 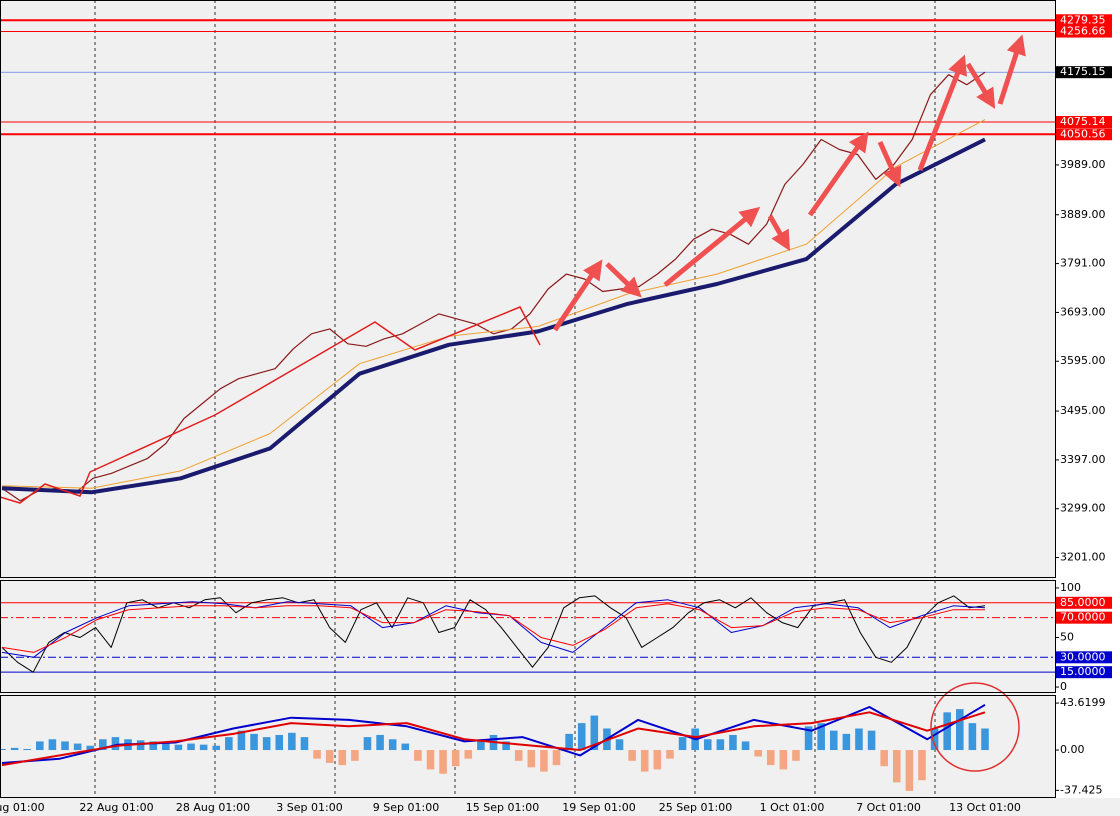 What do you see at coordinates (1083, 360) in the screenshot?
I see `y-tick-label: 3595.00` at bounding box center [1083, 360].